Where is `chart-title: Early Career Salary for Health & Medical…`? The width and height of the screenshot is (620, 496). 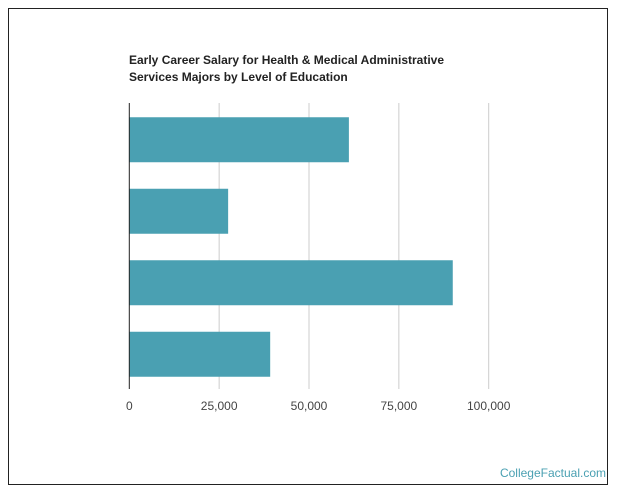
chart-title: Early Career Salary for Health & Medical… is located at coordinates (287, 68).